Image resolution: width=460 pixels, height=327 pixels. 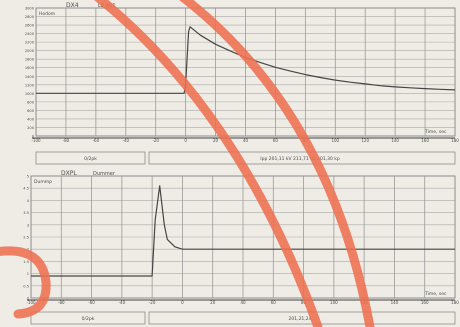 I want to click on y-tick-label: 3, so click(x=28, y=225).